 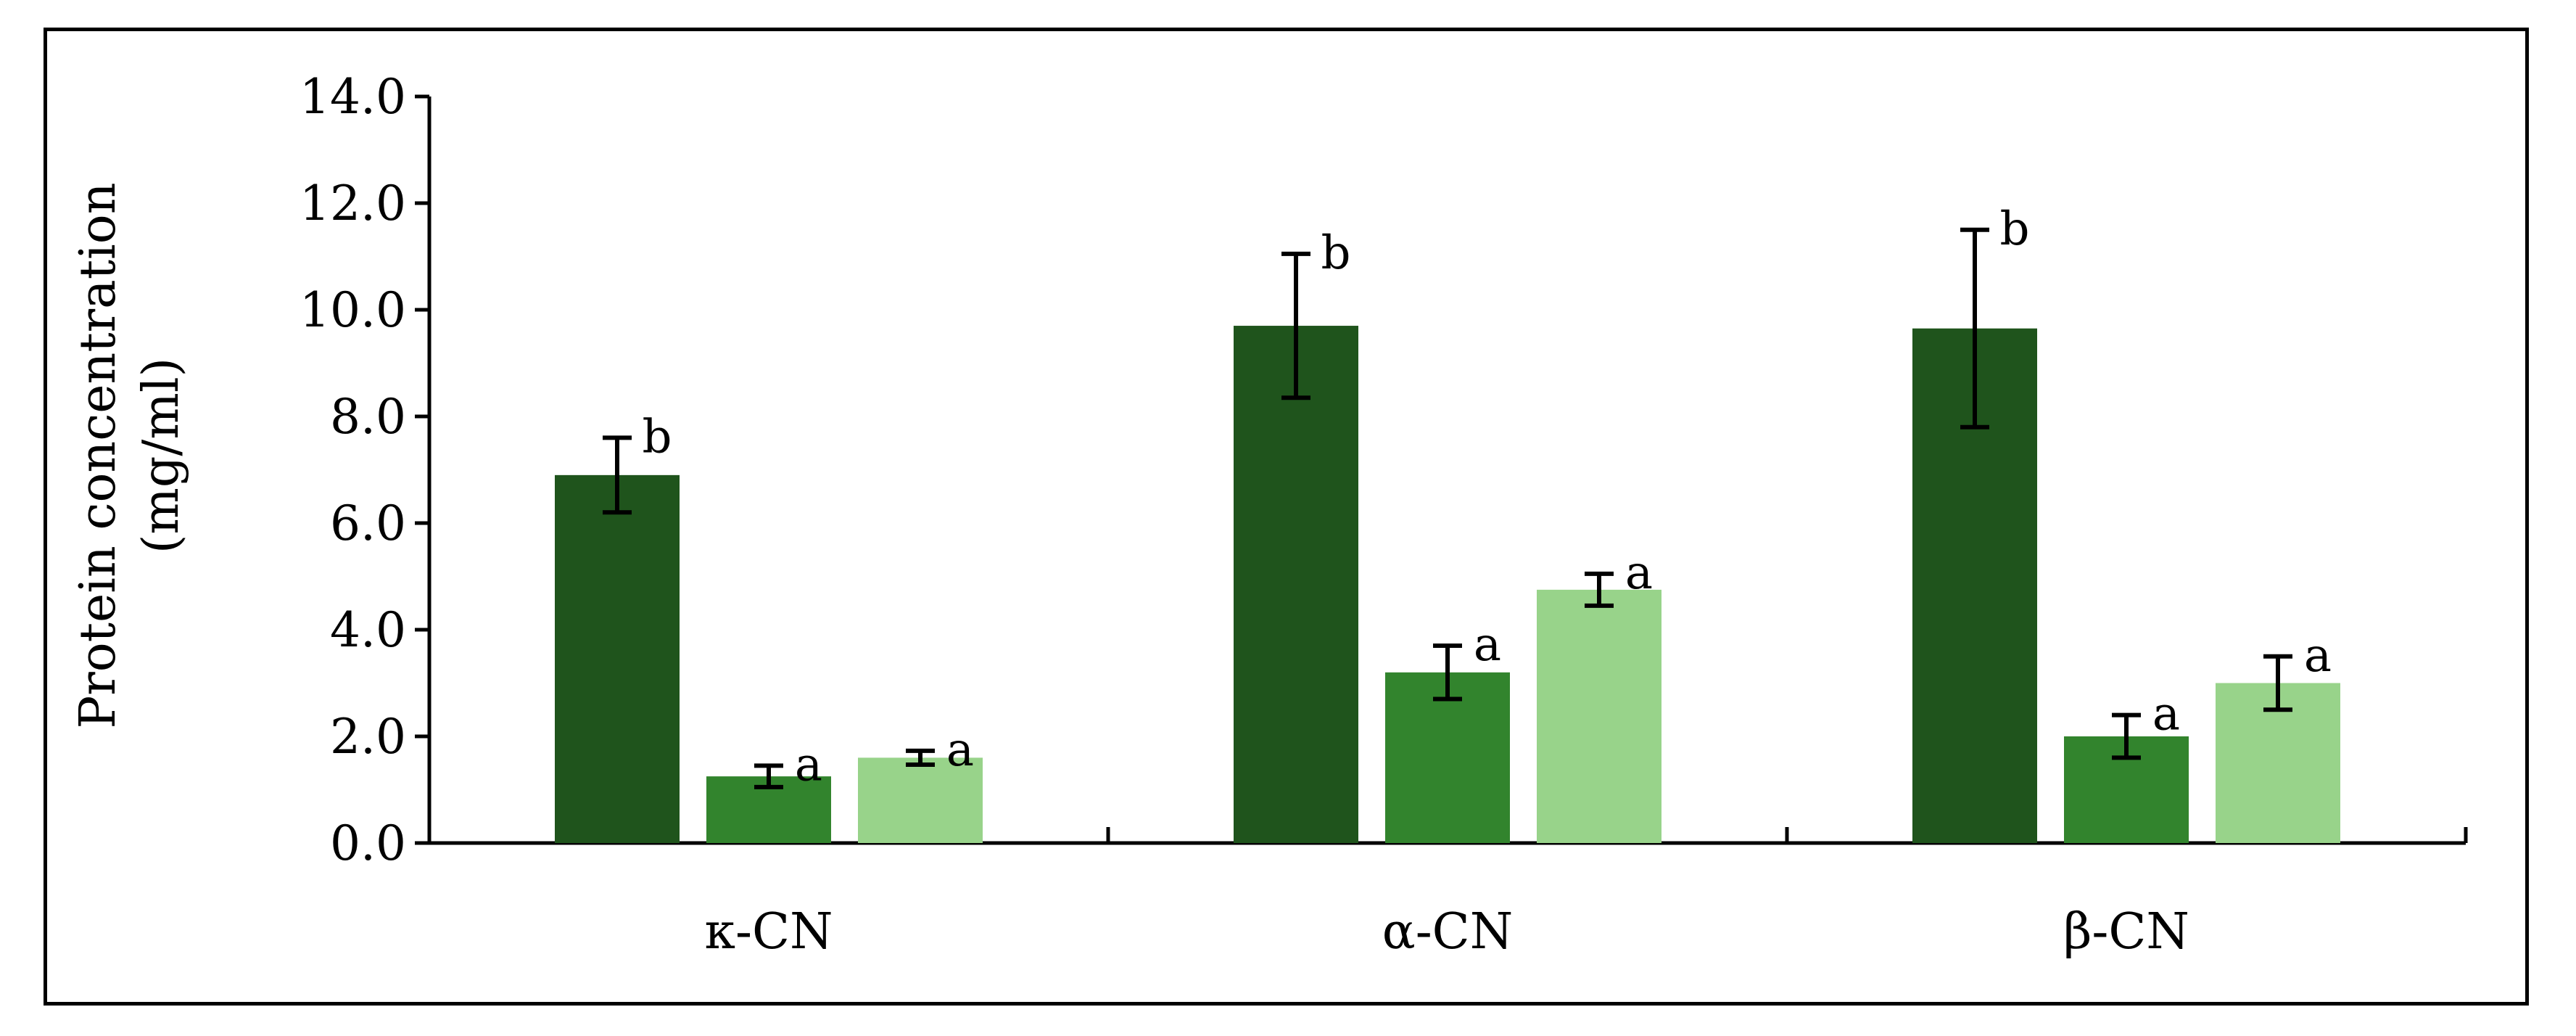 What do you see at coordinates (368, 630) in the screenshot?
I see `y-tick-label: 4.0` at bounding box center [368, 630].